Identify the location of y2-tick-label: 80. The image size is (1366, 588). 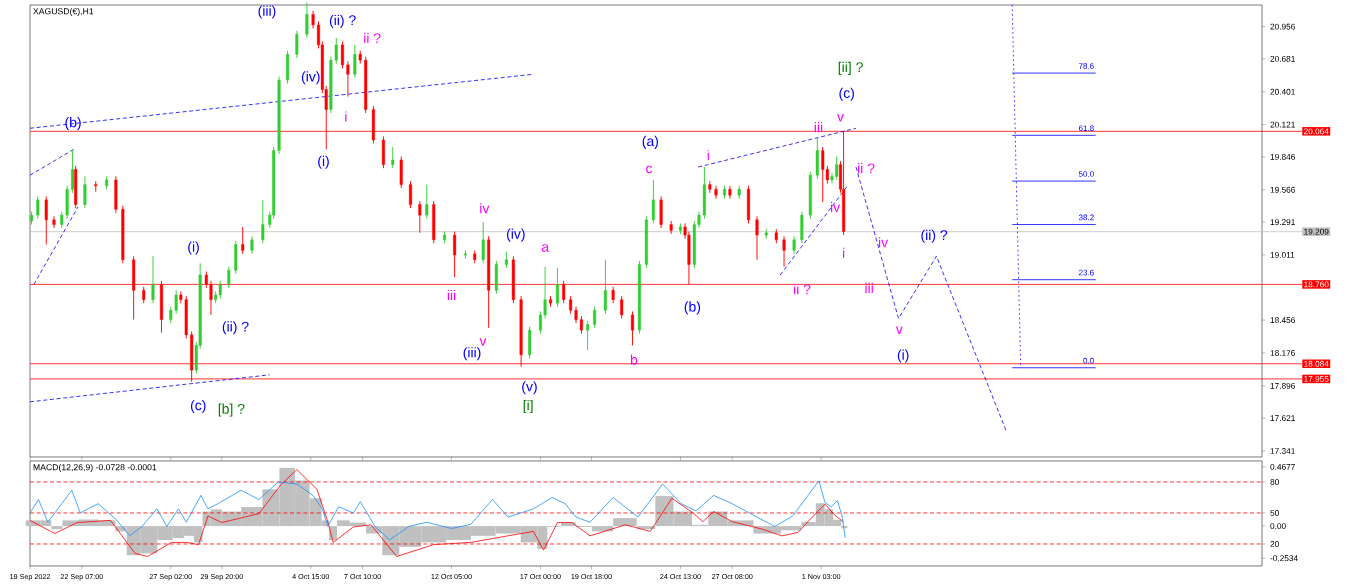
(1274, 482).